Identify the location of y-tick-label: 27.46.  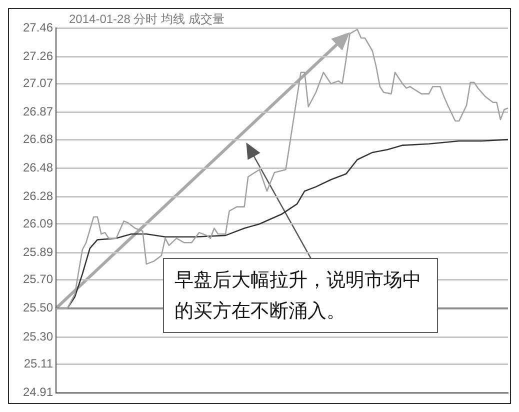
(38, 27).